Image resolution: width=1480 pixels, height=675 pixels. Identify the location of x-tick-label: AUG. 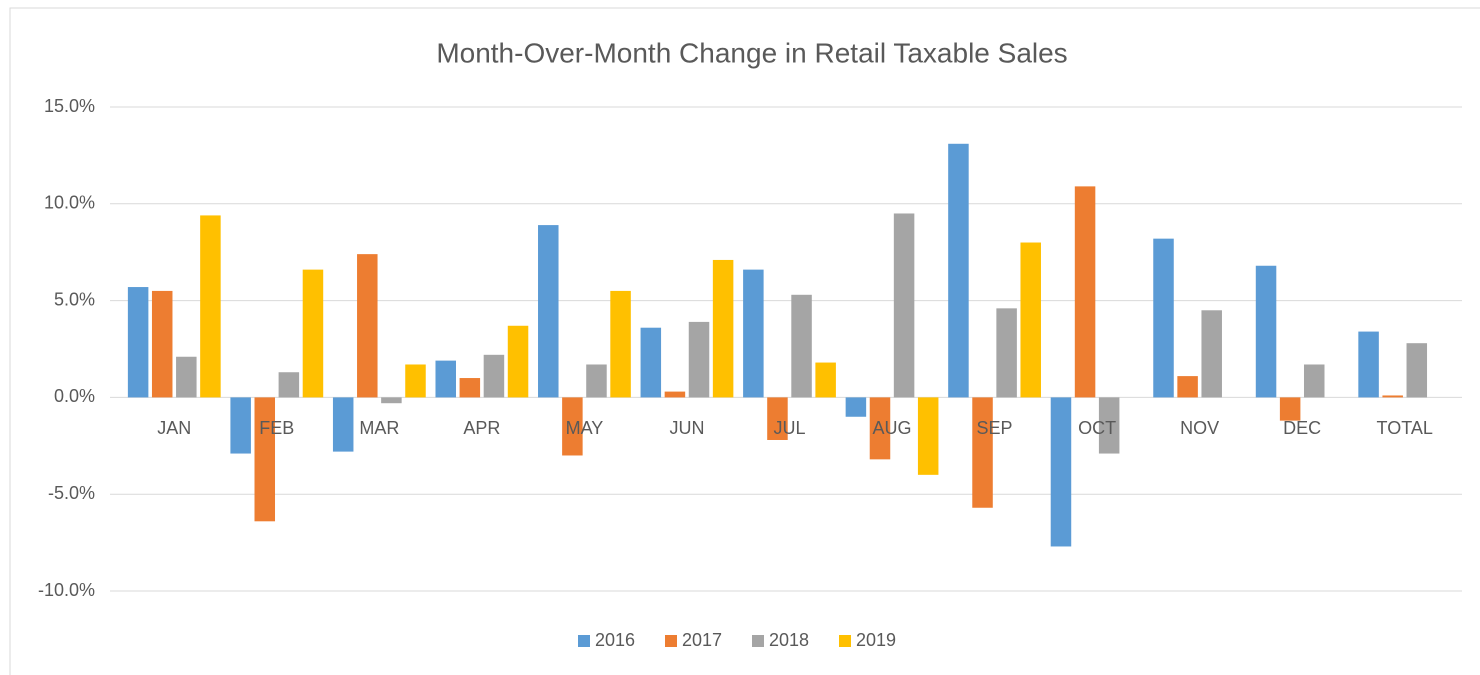
(892, 428).